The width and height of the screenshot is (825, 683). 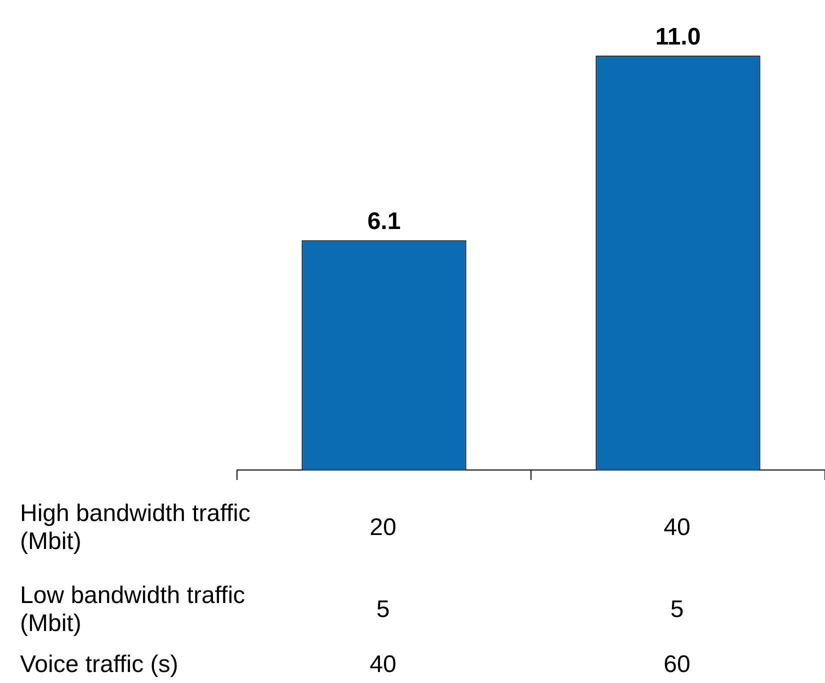 I want to click on text: High bandwidth traffic (Mbit), so click(x=135, y=528).